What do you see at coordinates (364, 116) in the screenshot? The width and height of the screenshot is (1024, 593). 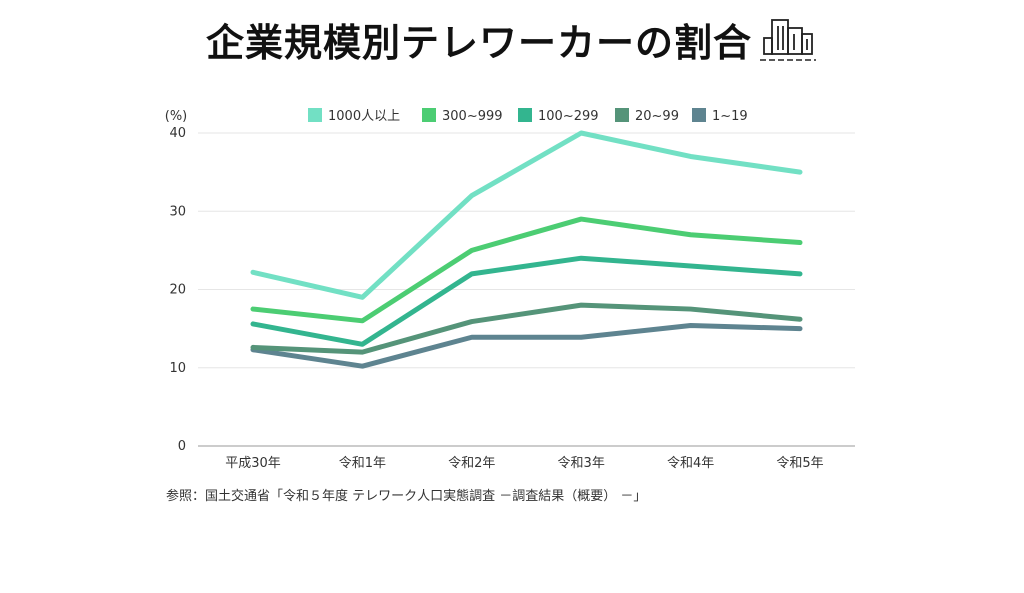 I see `legend-label: 1000人以上` at bounding box center [364, 116].